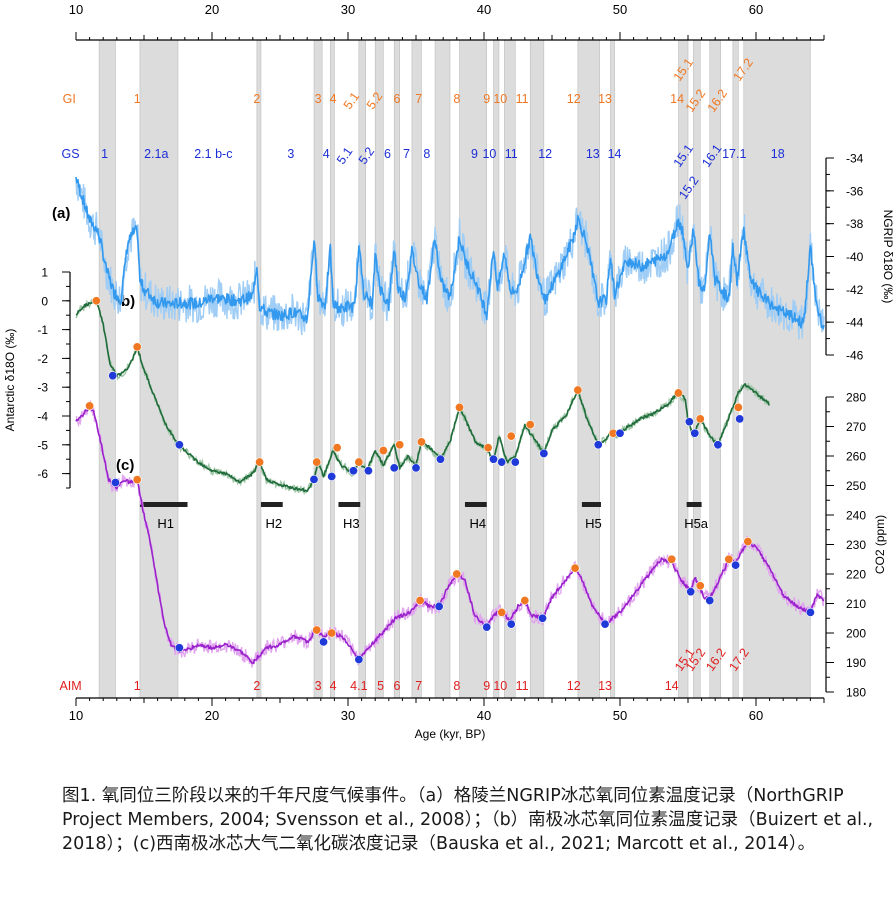  What do you see at coordinates (125, 465) in the screenshot?
I see `panel-label-c: (c)` at bounding box center [125, 465].